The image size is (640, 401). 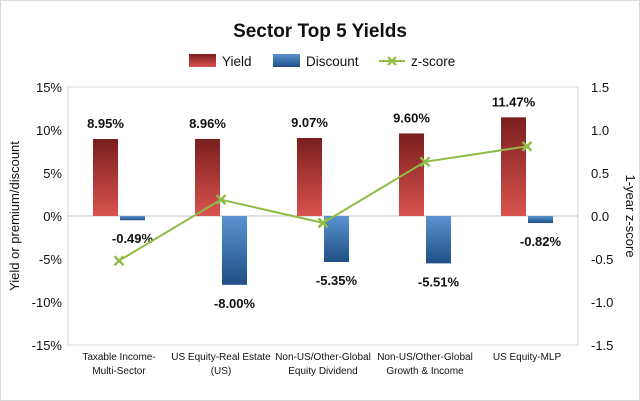 I want to click on y2-tick-label: 1.0, so click(x=600, y=130).